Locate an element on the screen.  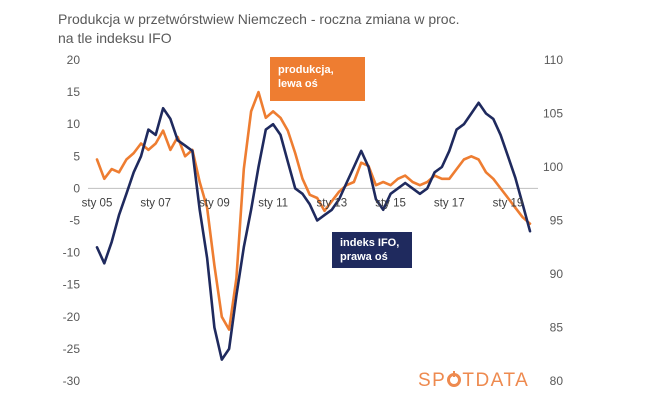
left-axis-tick-label: -30 is located at coordinates (72, 381).